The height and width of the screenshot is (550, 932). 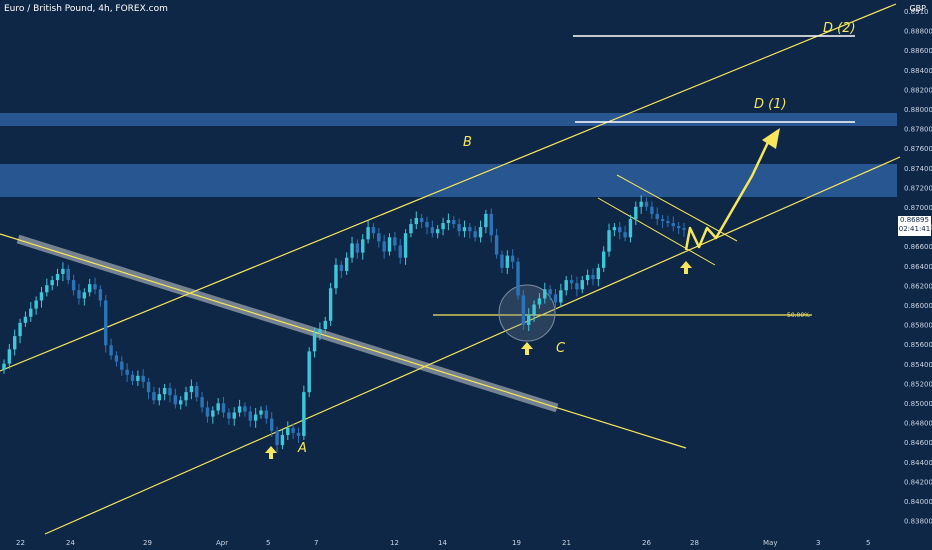 What do you see at coordinates (918, 306) in the screenshot?
I see `y-tick-label: 0.86000` at bounding box center [918, 306].